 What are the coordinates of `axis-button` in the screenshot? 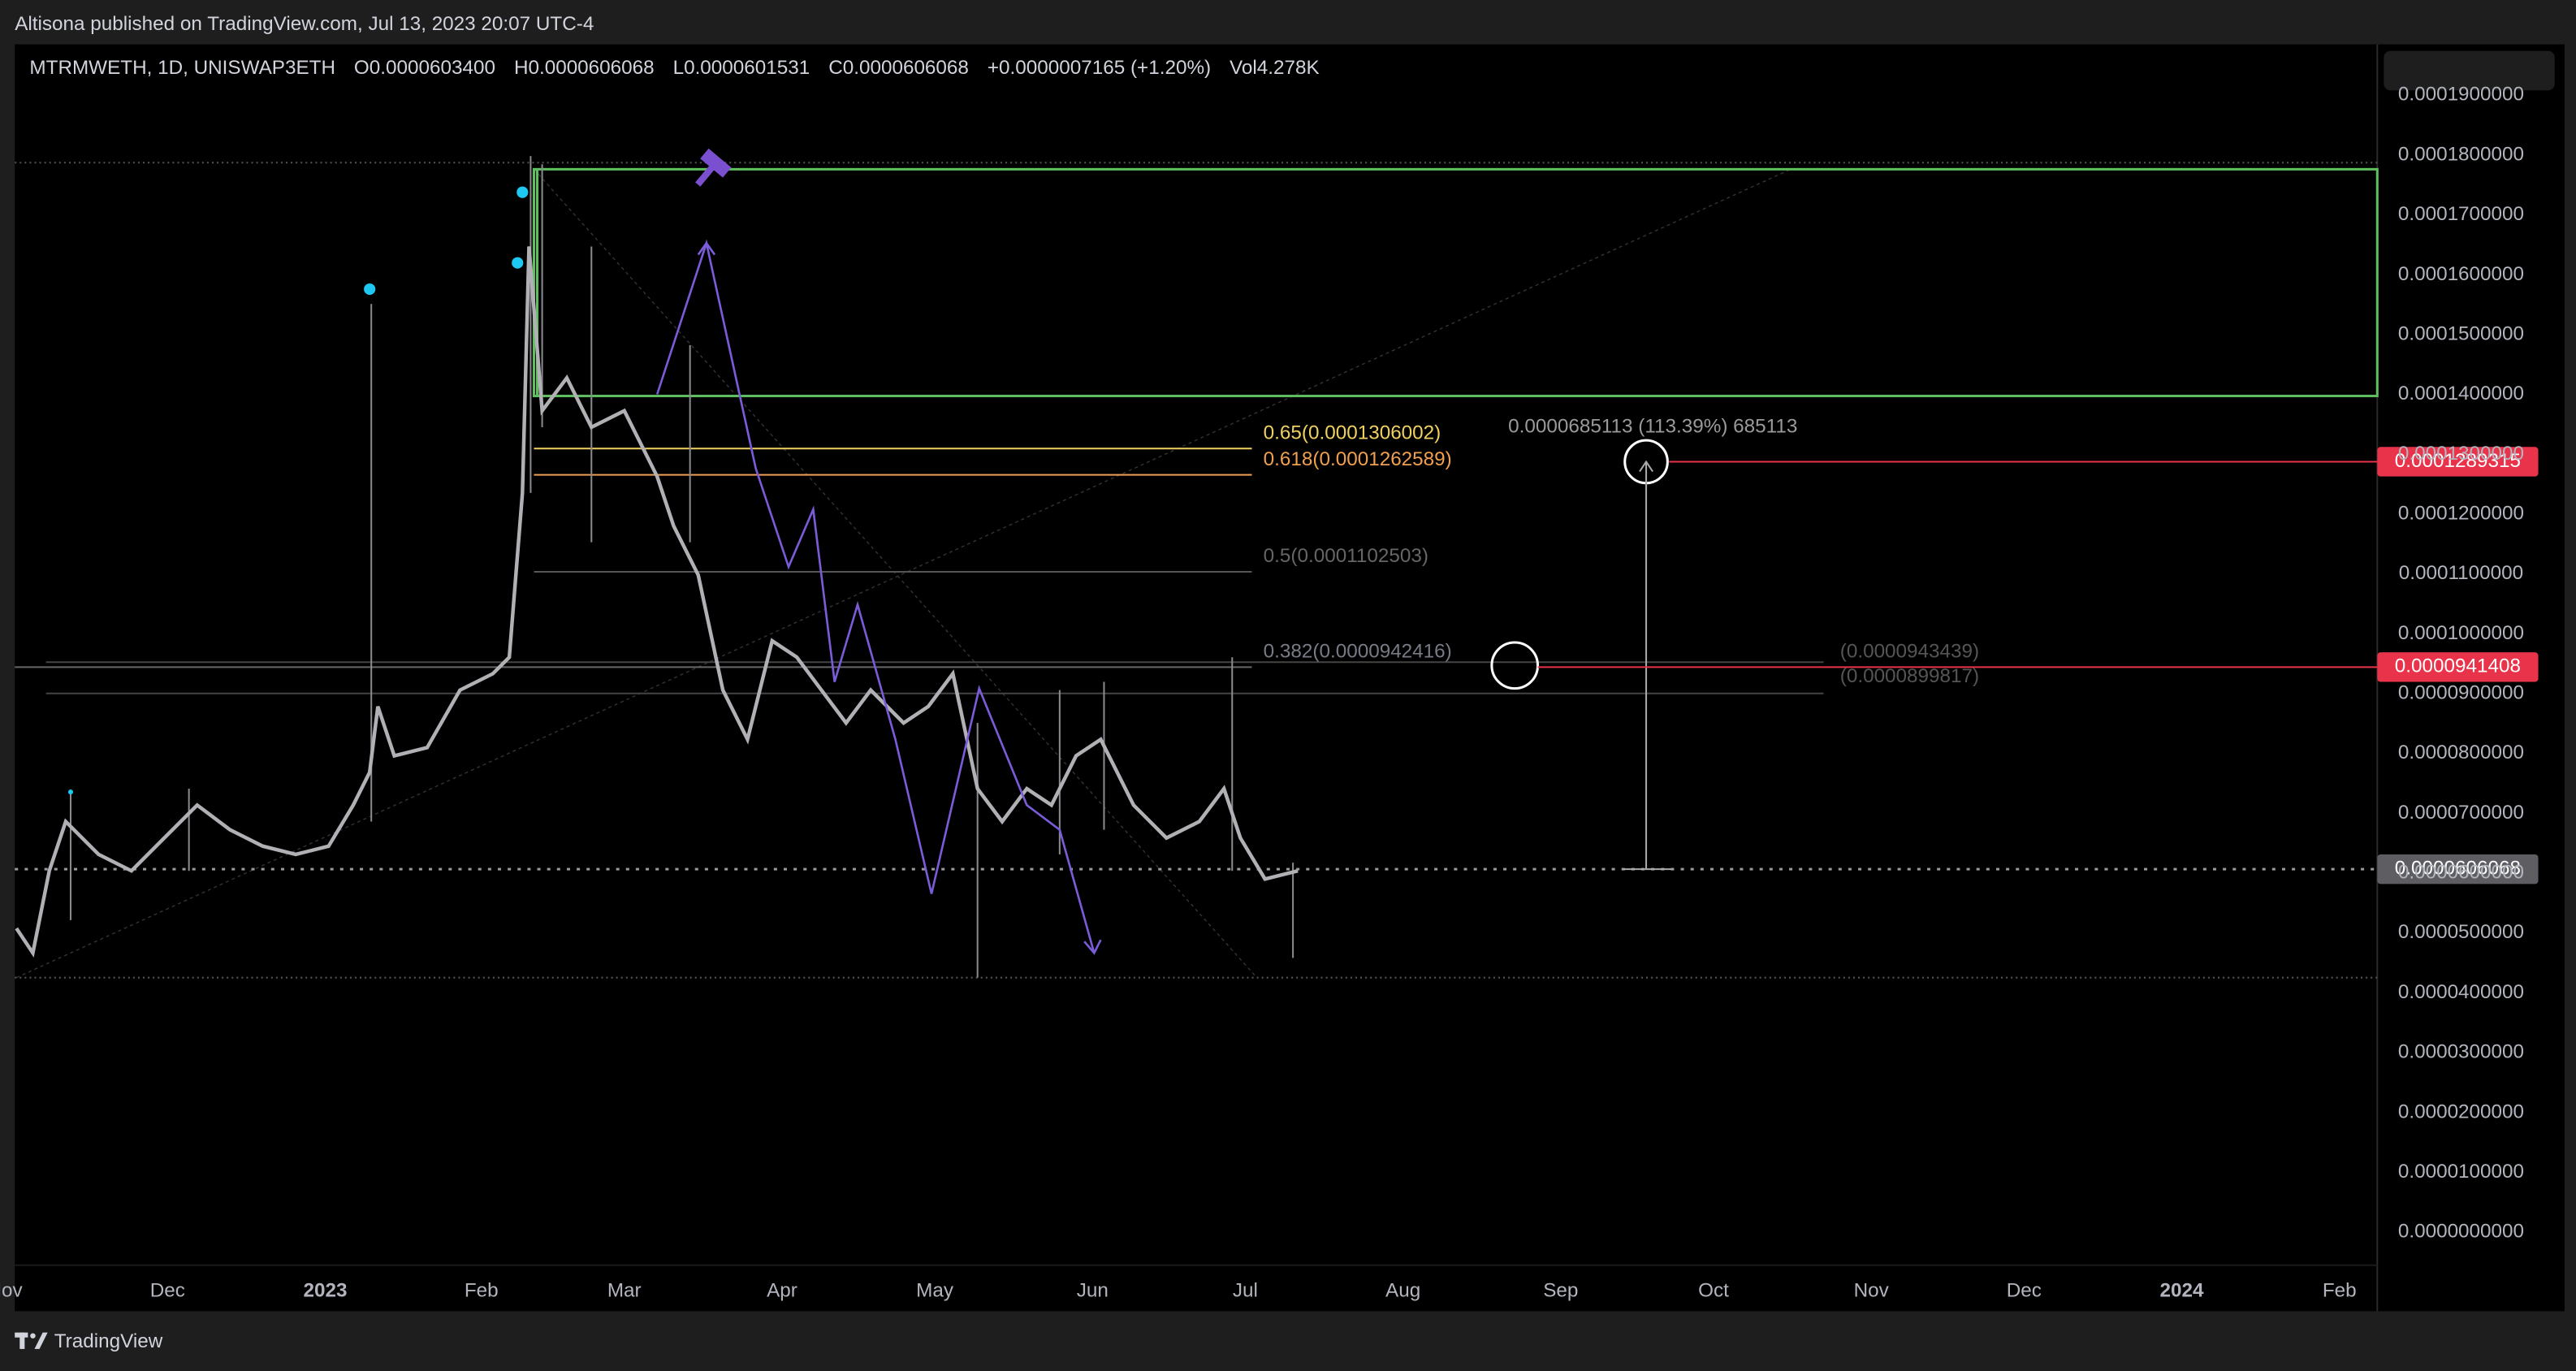 It's located at (2469, 70).